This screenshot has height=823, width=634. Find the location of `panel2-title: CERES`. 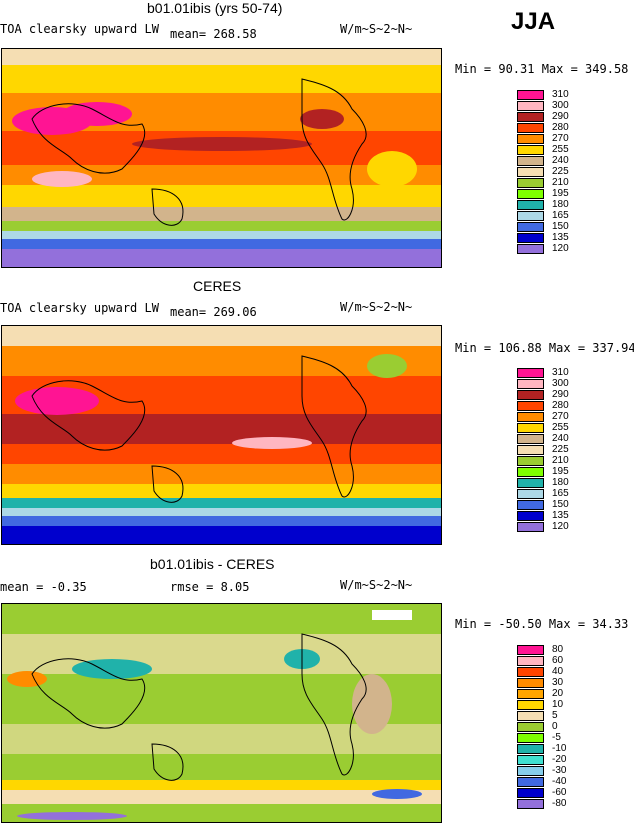

panel2-title: CERES is located at coordinates (217, 286).